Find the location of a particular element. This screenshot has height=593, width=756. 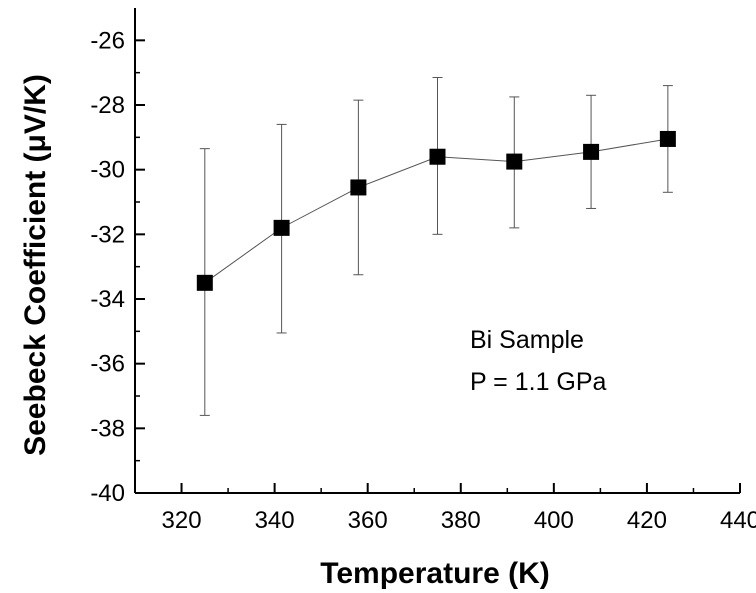

x-tick-label: 420 is located at coordinates (647, 520).